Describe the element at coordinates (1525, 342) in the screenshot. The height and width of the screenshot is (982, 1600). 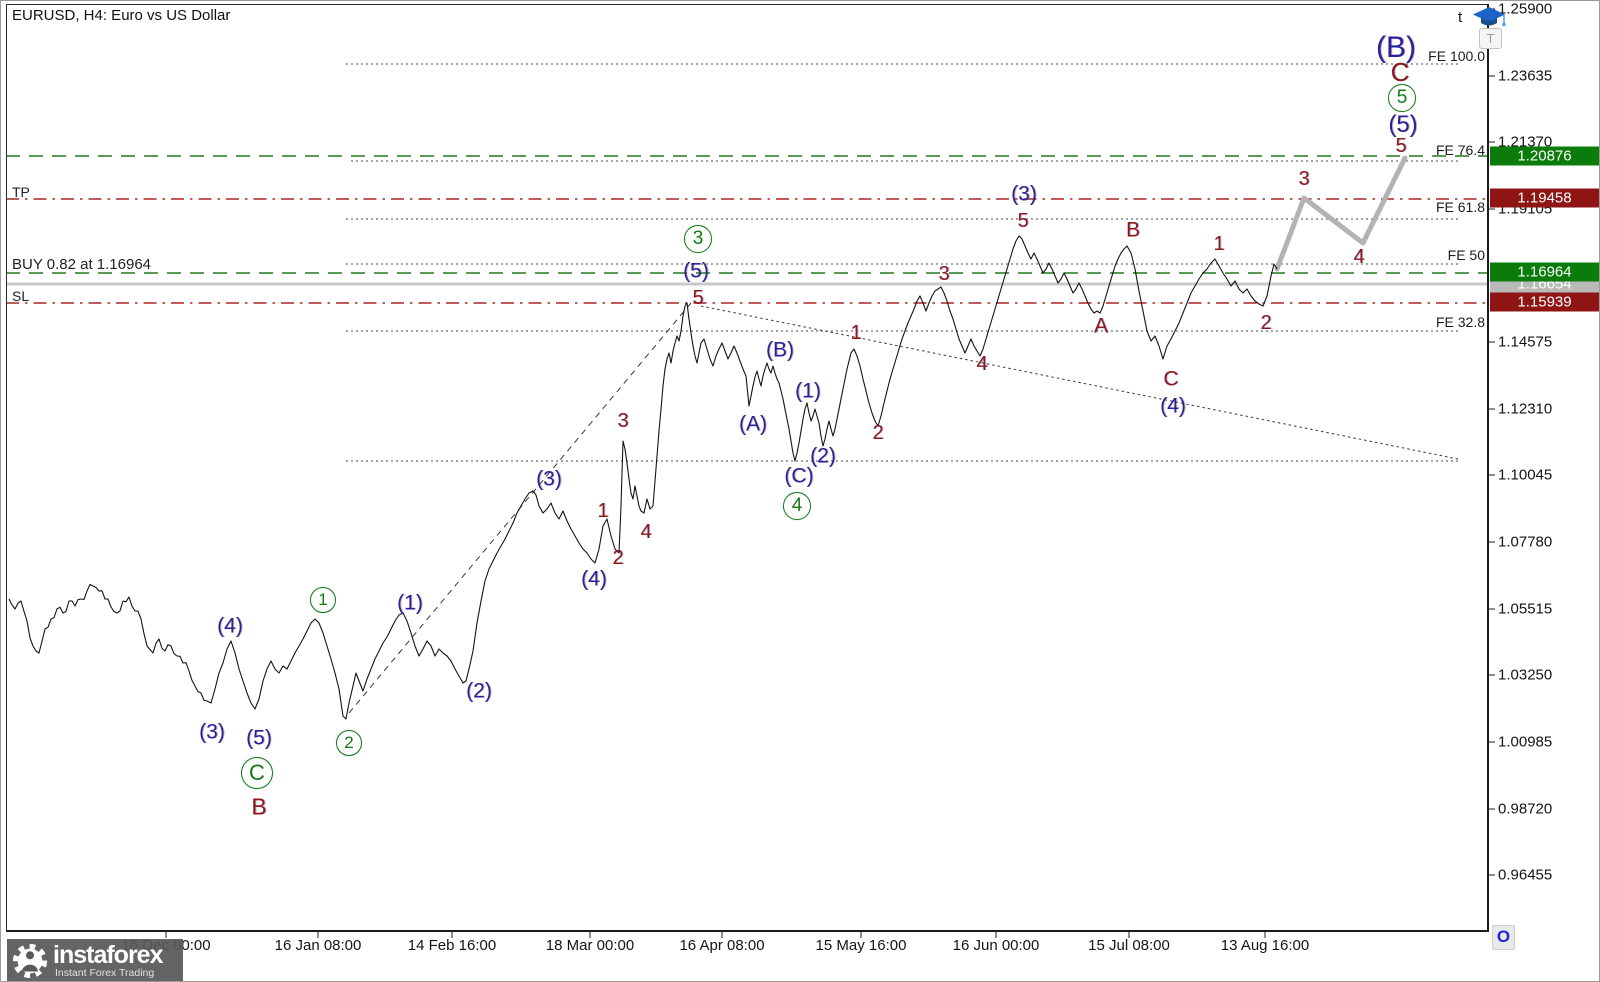
I see `price-tick-label: 1.14575` at that location.